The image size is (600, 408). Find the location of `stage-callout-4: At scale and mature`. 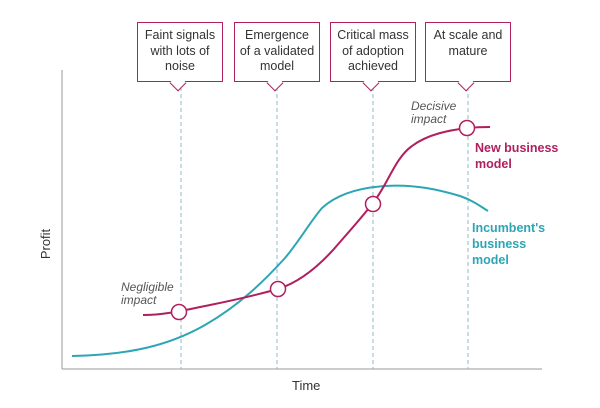

stage-callout-4: At scale and mature is located at coordinates (468, 57).